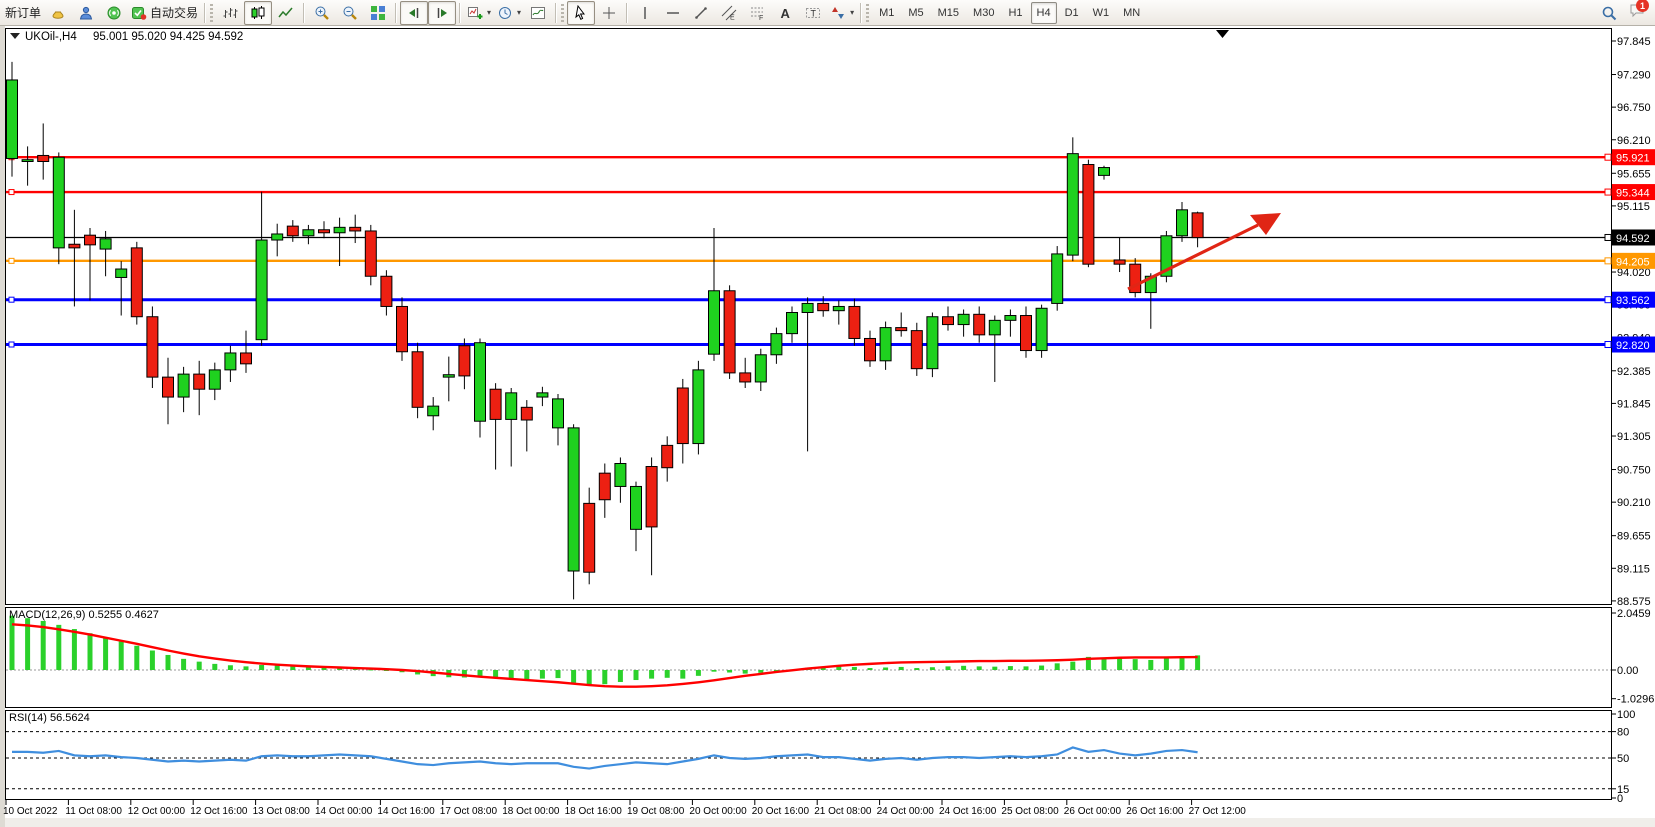  Describe the element at coordinates (785, 13) in the screenshot. I see `text-button: A` at that location.